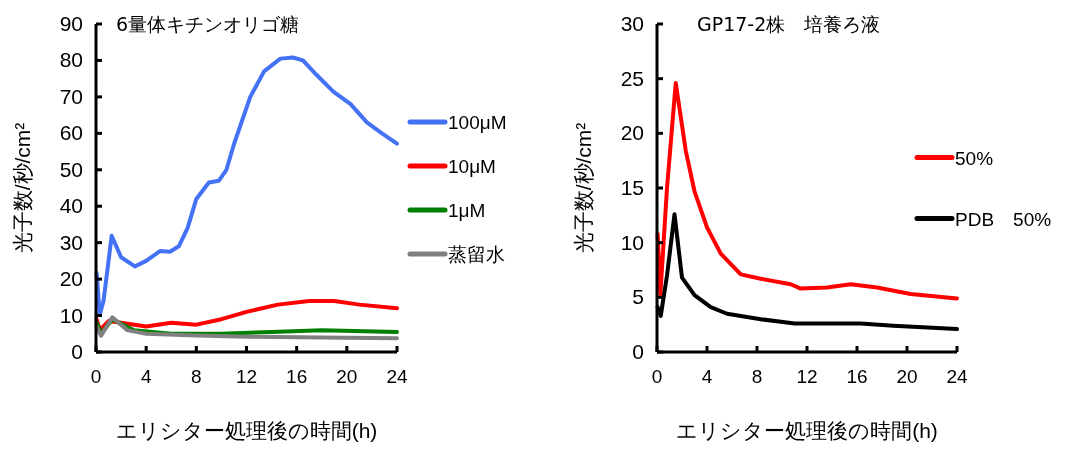  What do you see at coordinates (632, 187) in the screenshot?
I see `y-tick-label: 15` at bounding box center [632, 187].